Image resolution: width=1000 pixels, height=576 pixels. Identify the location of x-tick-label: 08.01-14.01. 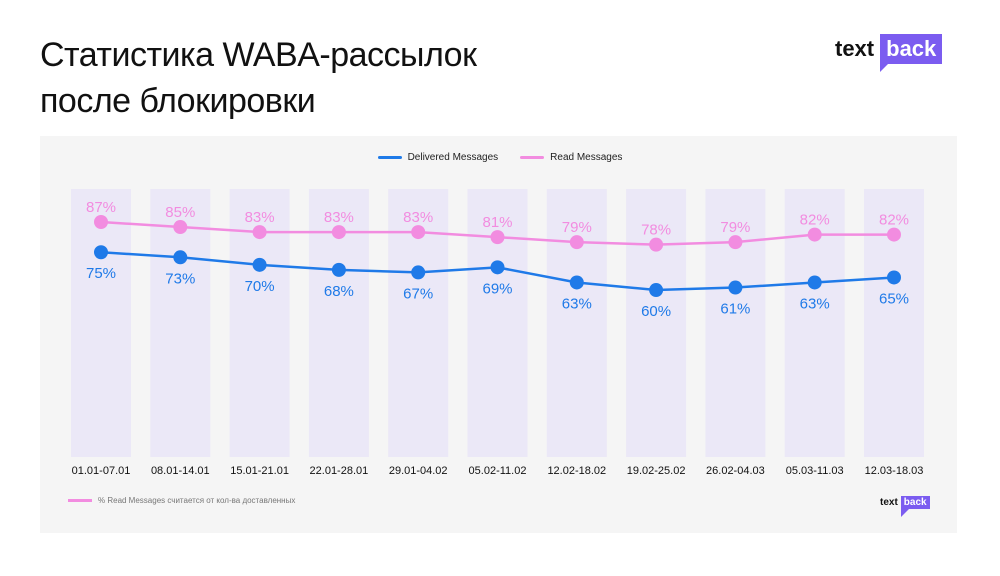
(180, 471).